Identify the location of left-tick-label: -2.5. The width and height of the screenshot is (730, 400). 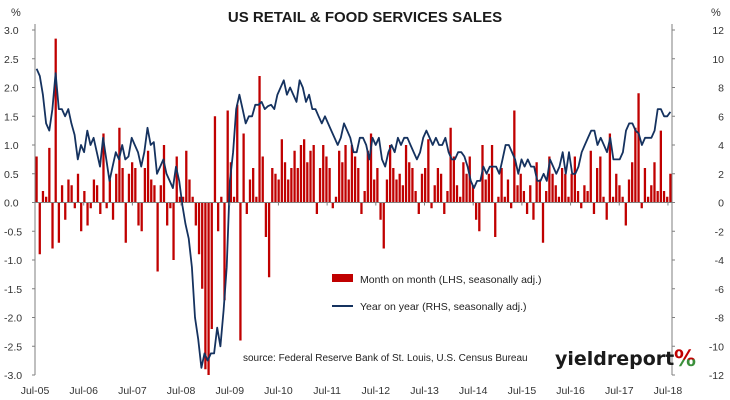
(13, 347).